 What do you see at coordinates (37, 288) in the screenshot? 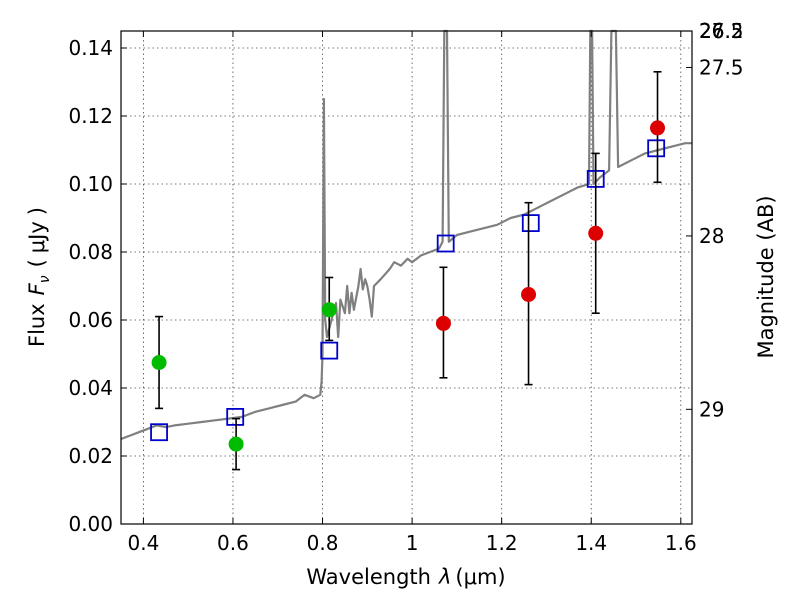
I see `y-axis-symbol: F` at bounding box center [37, 288].